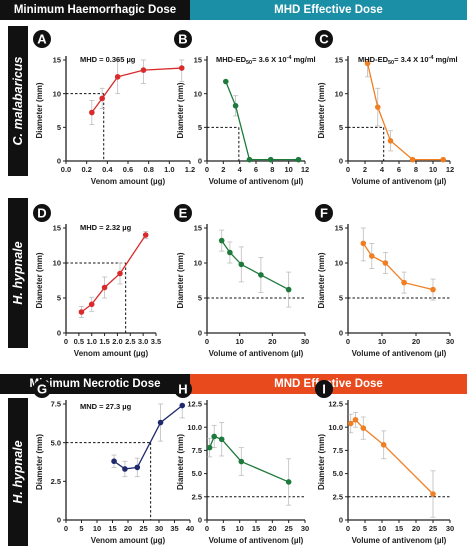 Image resolution: width=467 pixels, height=550 pixels. I want to click on panel-letter: E, so click(183, 213).